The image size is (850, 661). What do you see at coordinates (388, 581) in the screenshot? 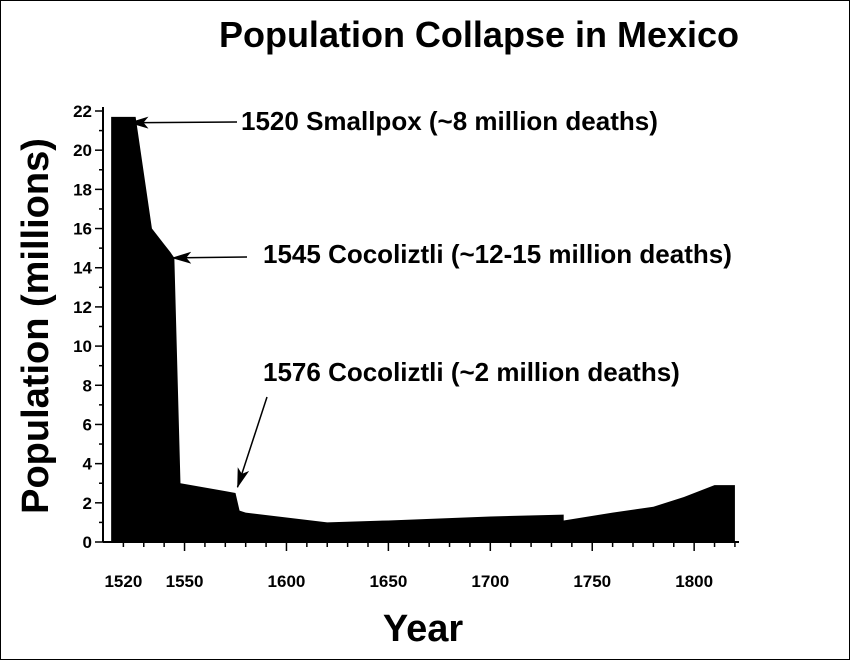
I see `x-tick-label: 1650` at bounding box center [388, 581].